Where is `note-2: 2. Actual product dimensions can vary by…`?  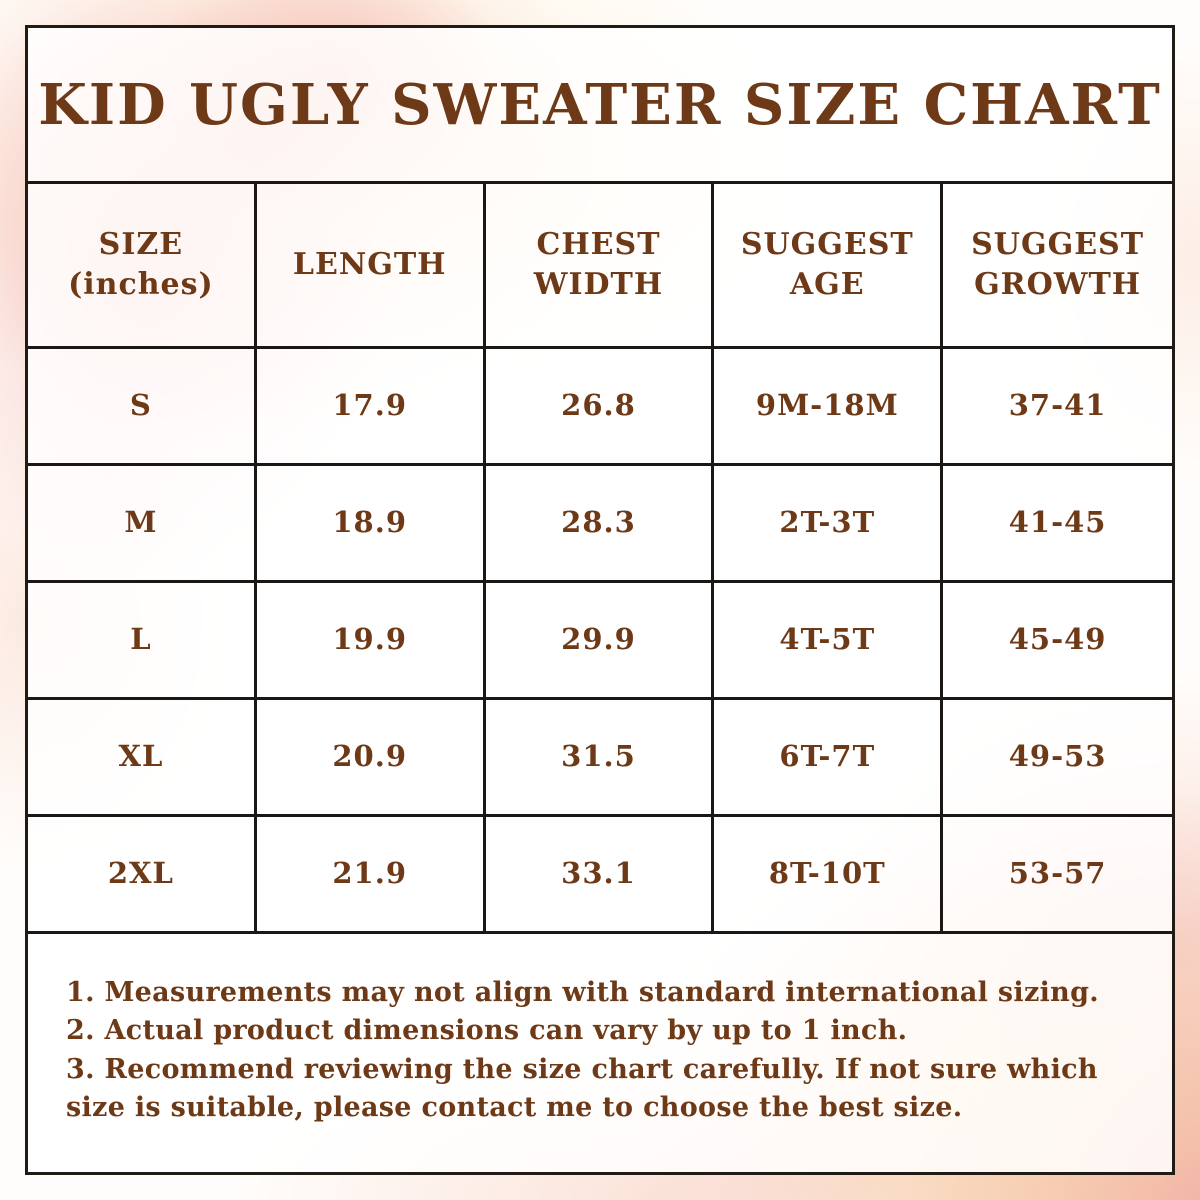 note-2: 2. Actual product dimensions can vary by… is located at coordinates (487, 1031).